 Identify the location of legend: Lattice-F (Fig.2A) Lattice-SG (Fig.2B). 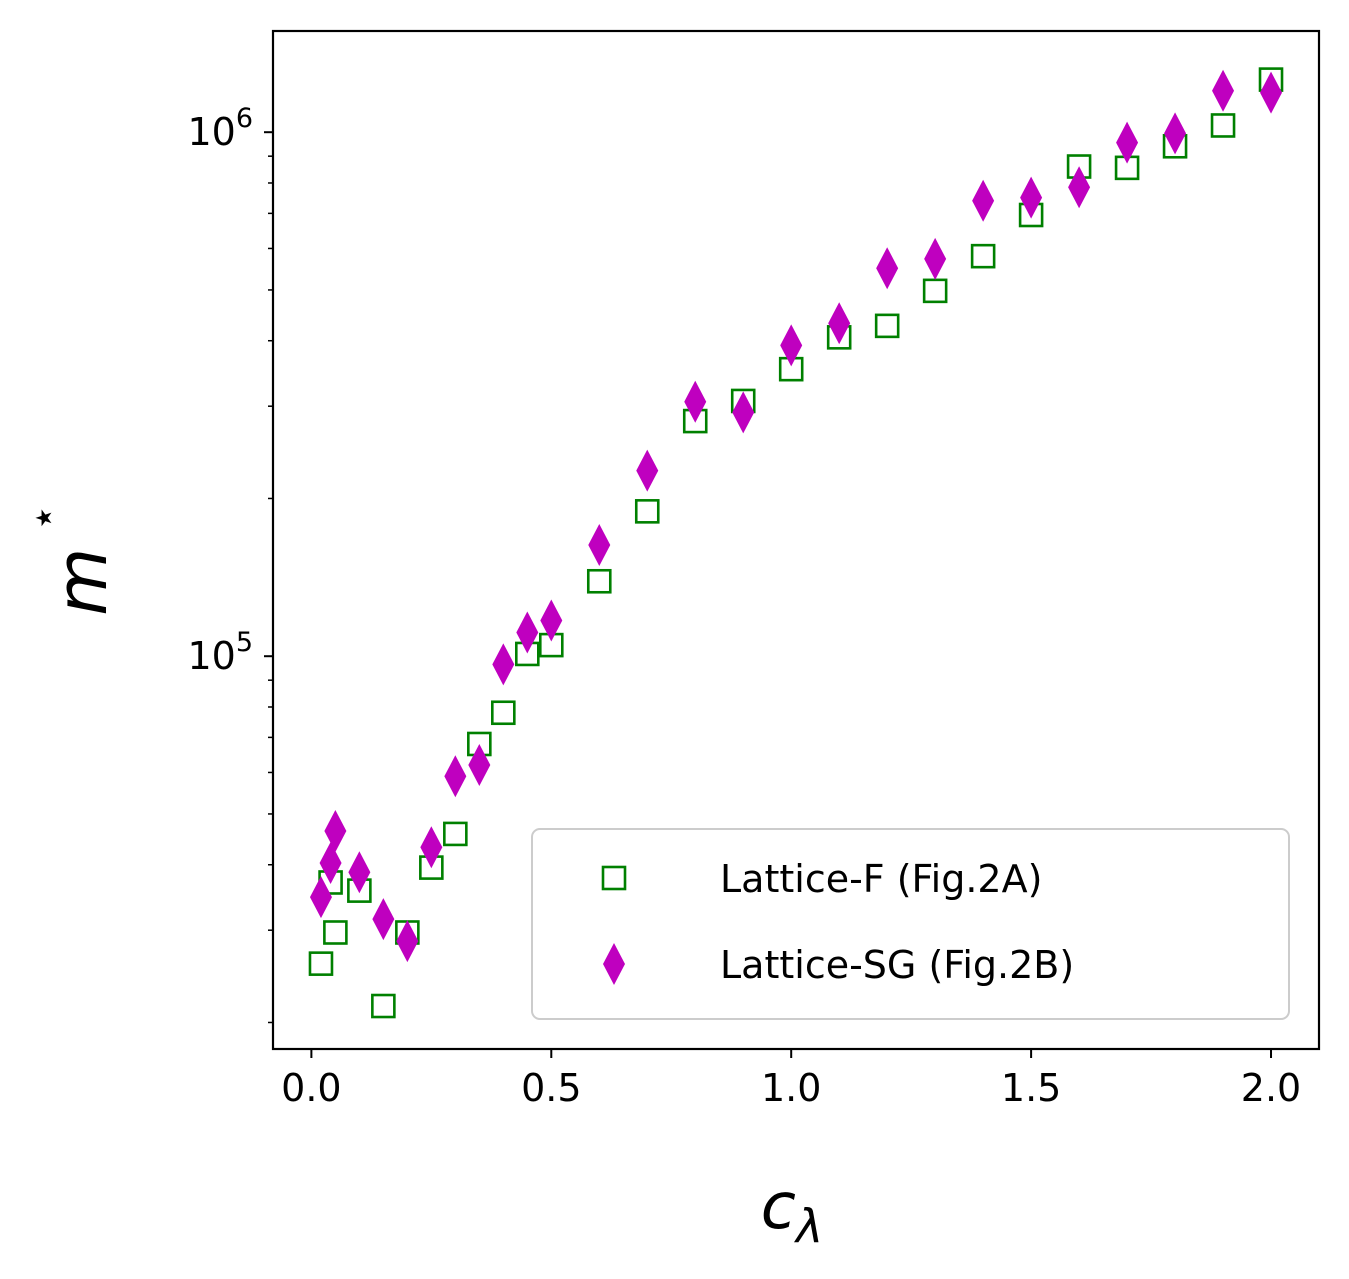
(910, 924).